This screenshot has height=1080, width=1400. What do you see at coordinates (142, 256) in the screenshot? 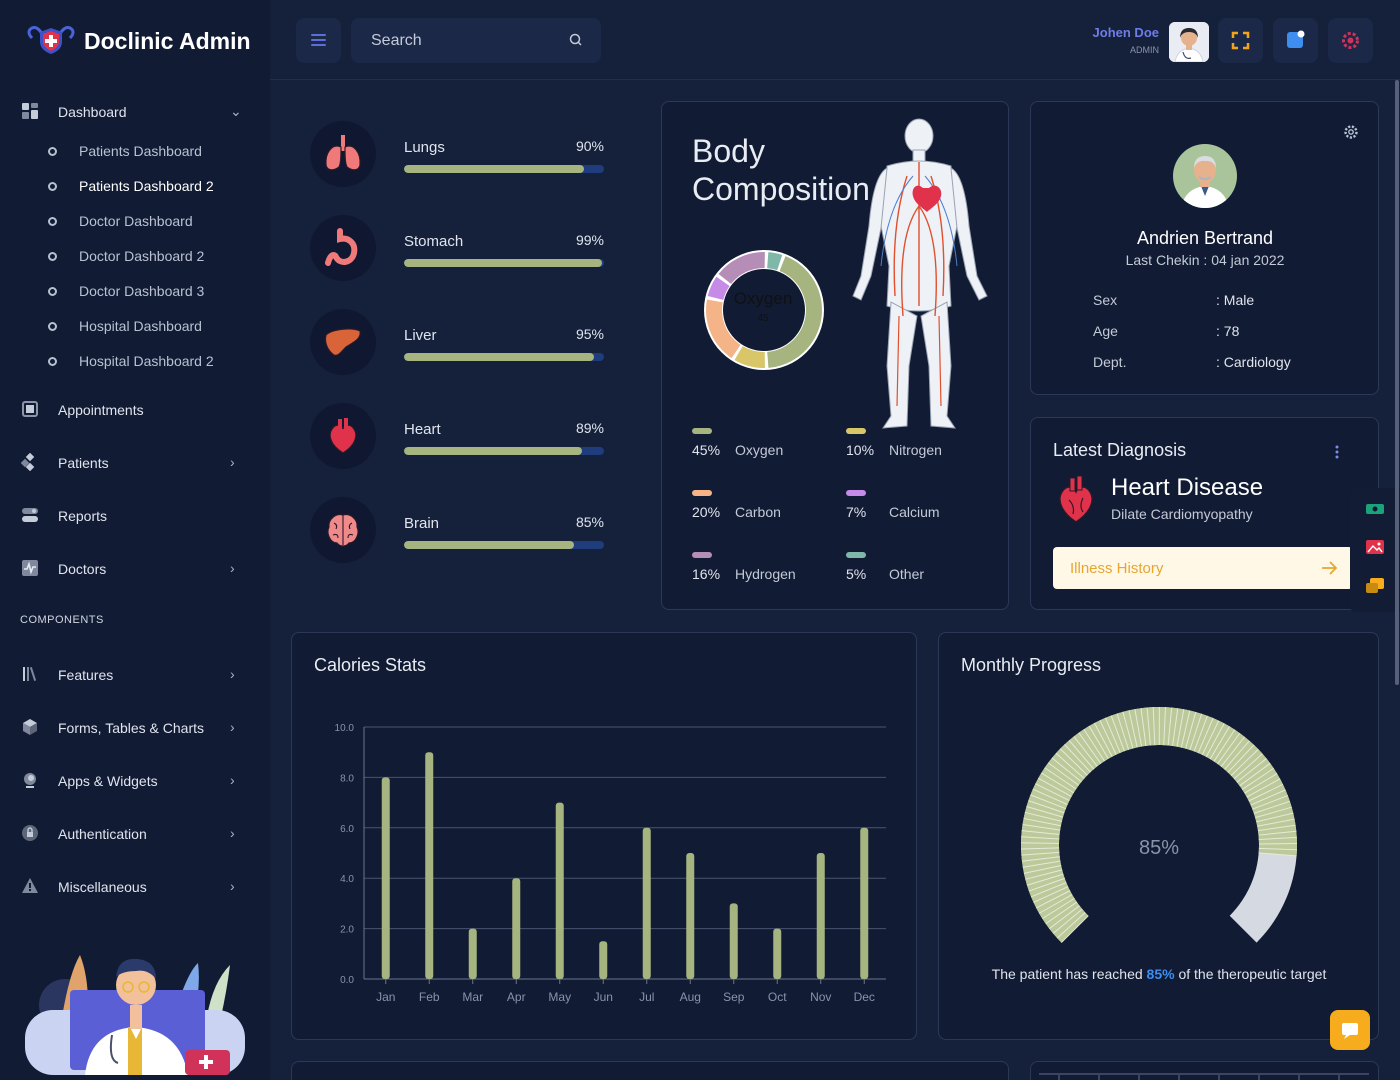
I see `sidebar-subitem-label: Doctor Dashboard 2` at bounding box center [142, 256].